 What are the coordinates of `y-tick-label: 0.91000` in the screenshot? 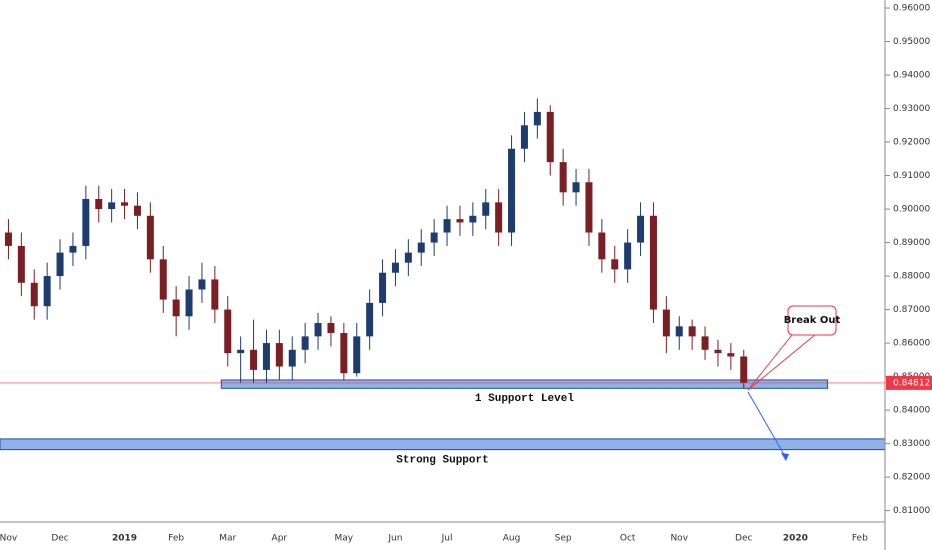 It's located at (911, 176).